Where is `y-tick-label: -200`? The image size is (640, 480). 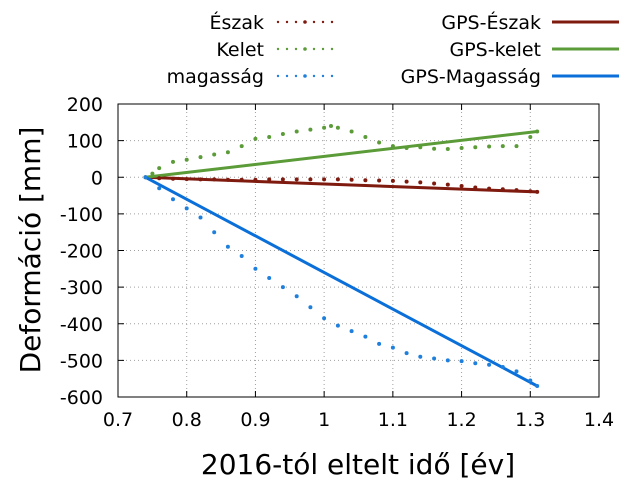
y-tick-label: -200 is located at coordinates (81, 252).